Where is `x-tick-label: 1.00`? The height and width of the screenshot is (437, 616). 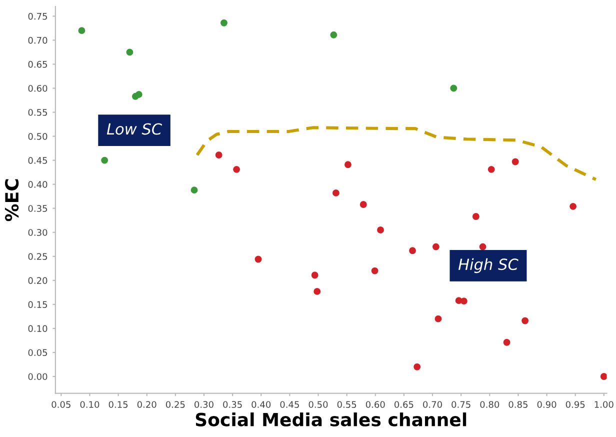 x-tick-label: 1.00 is located at coordinates (604, 404).